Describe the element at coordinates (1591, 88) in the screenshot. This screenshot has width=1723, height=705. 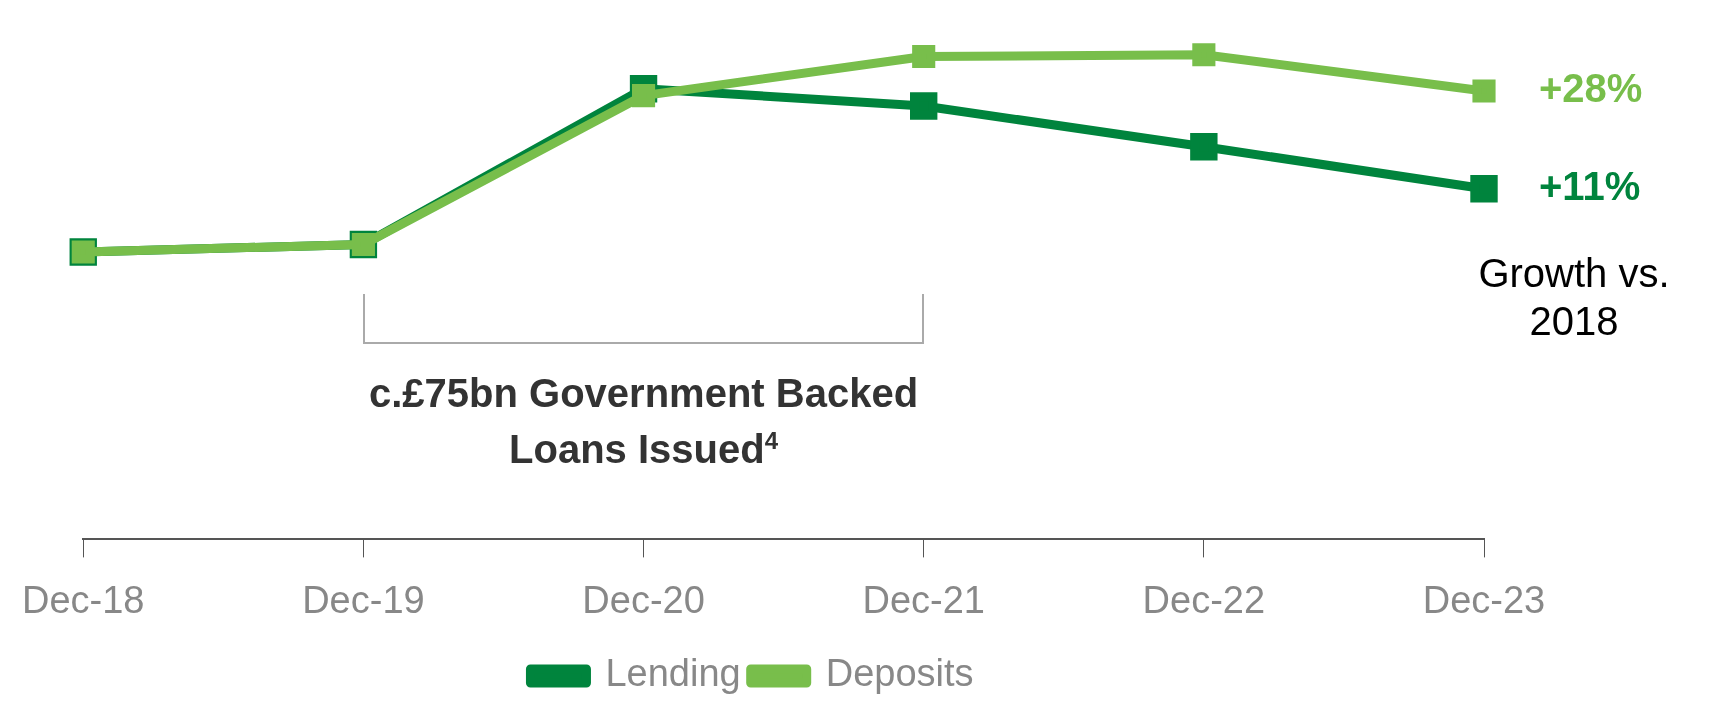
I see `data-label: +28%` at that location.